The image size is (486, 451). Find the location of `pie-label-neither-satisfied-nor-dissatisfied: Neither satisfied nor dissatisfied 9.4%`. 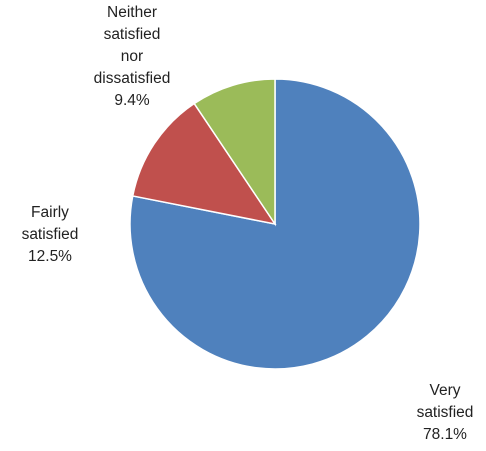

pie-label-neither-satisfied-nor-dissatisfied: Neither satisfied nor dissatisfied 9.4% is located at coordinates (132, 56).